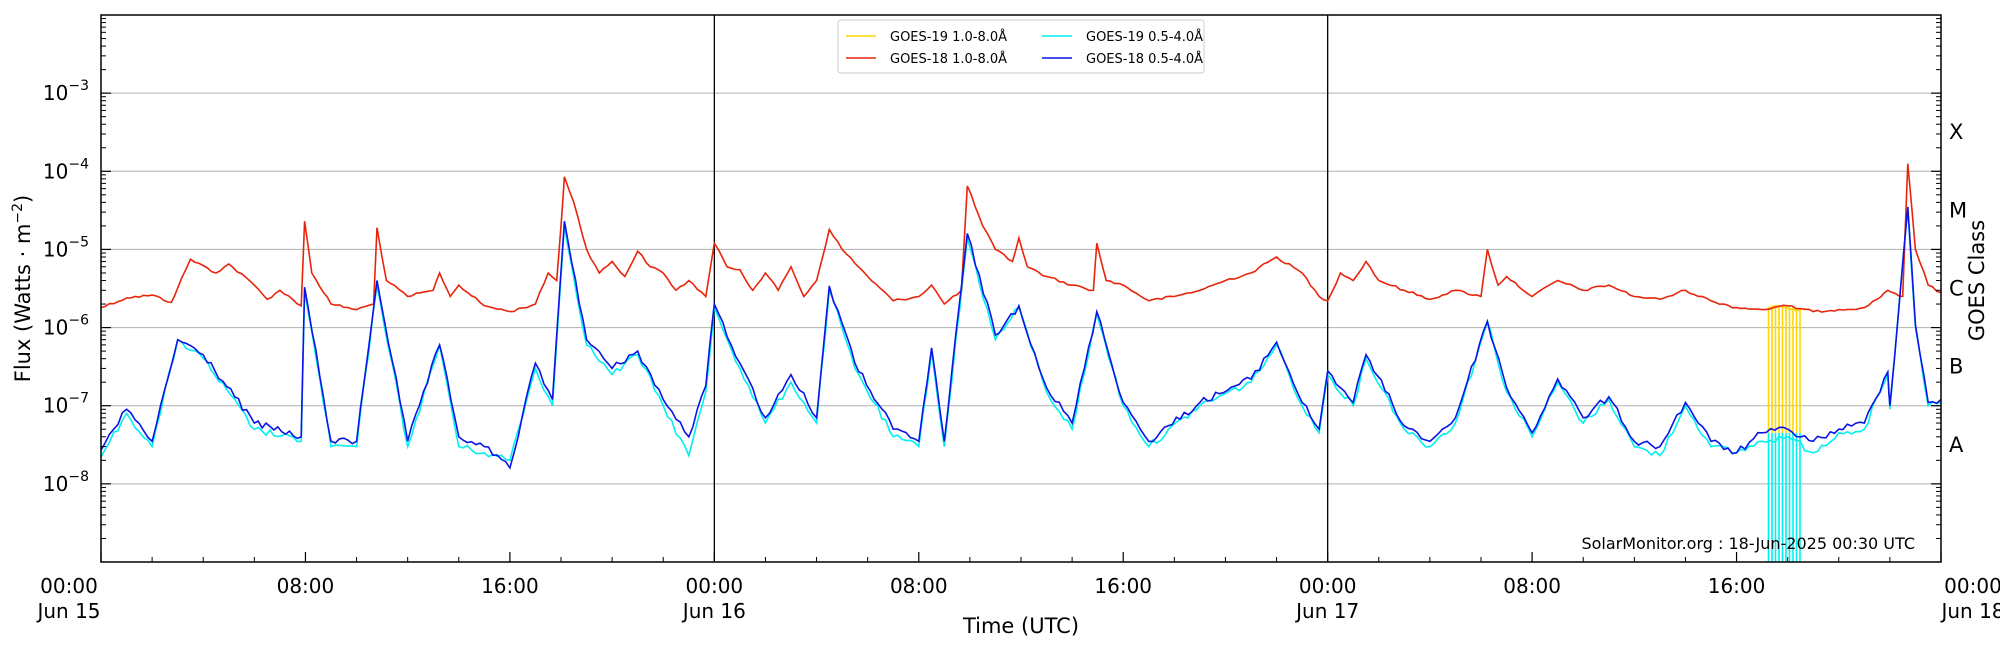 The width and height of the screenshot is (2000, 650). I want to click on legend-box, so click(1021, 46).